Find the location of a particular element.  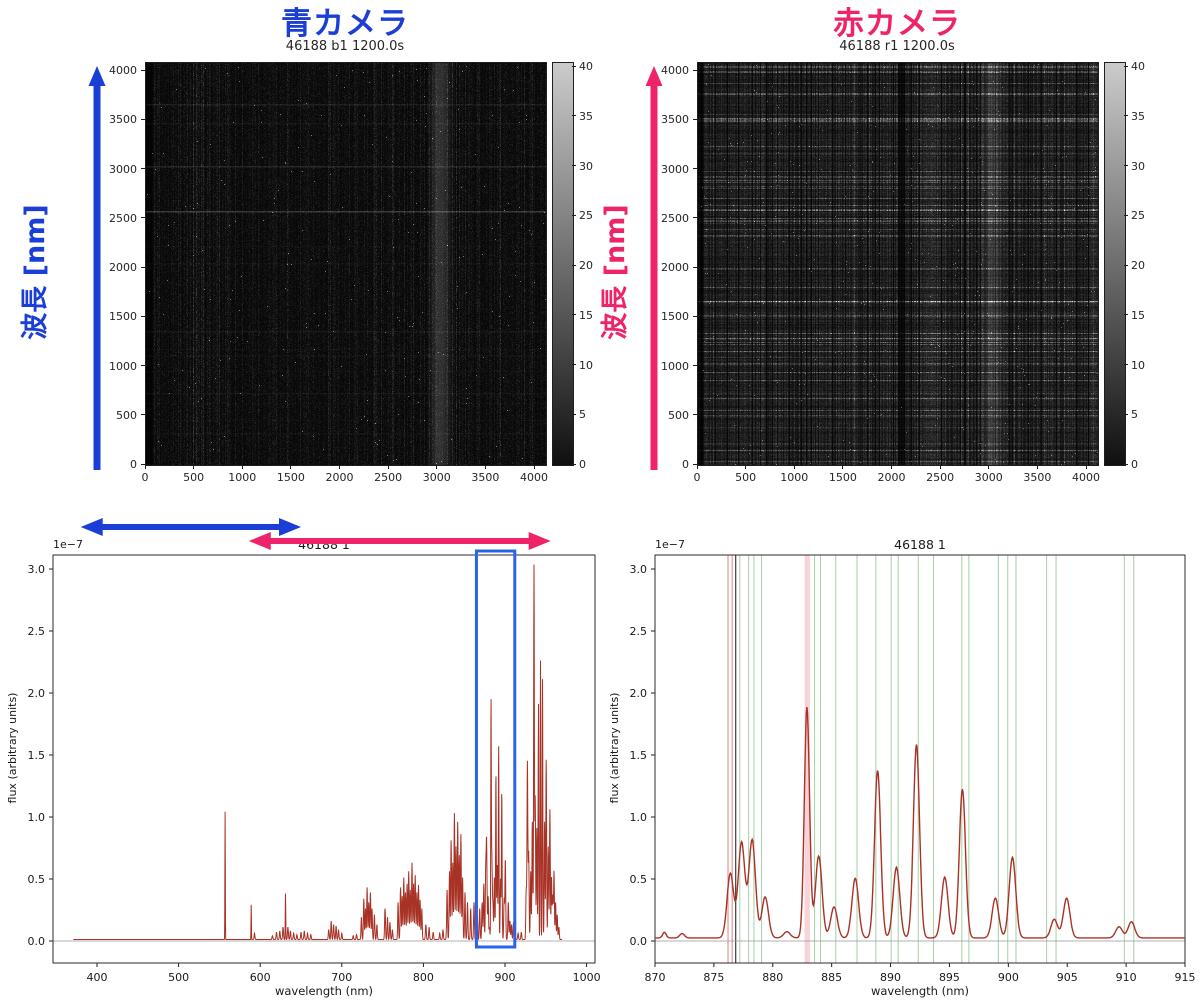

x-tick-label: 915 is located at coordinates (1185, 977).